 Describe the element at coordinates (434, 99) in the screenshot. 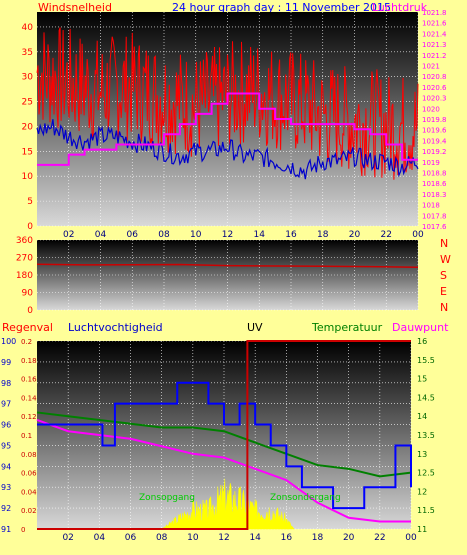

I see `pressure-y-tick: 1020.3` at that location.